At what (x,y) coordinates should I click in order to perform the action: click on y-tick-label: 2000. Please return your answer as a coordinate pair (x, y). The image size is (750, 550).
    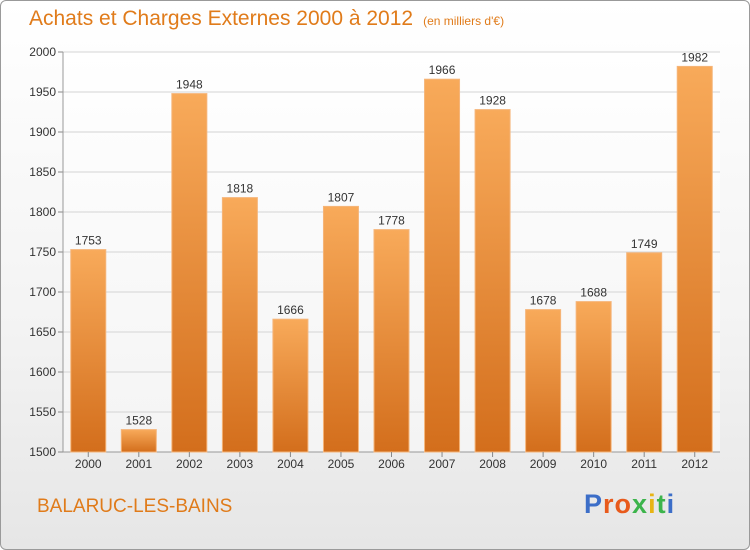
    Looking at the image, I should click on (42, 52).